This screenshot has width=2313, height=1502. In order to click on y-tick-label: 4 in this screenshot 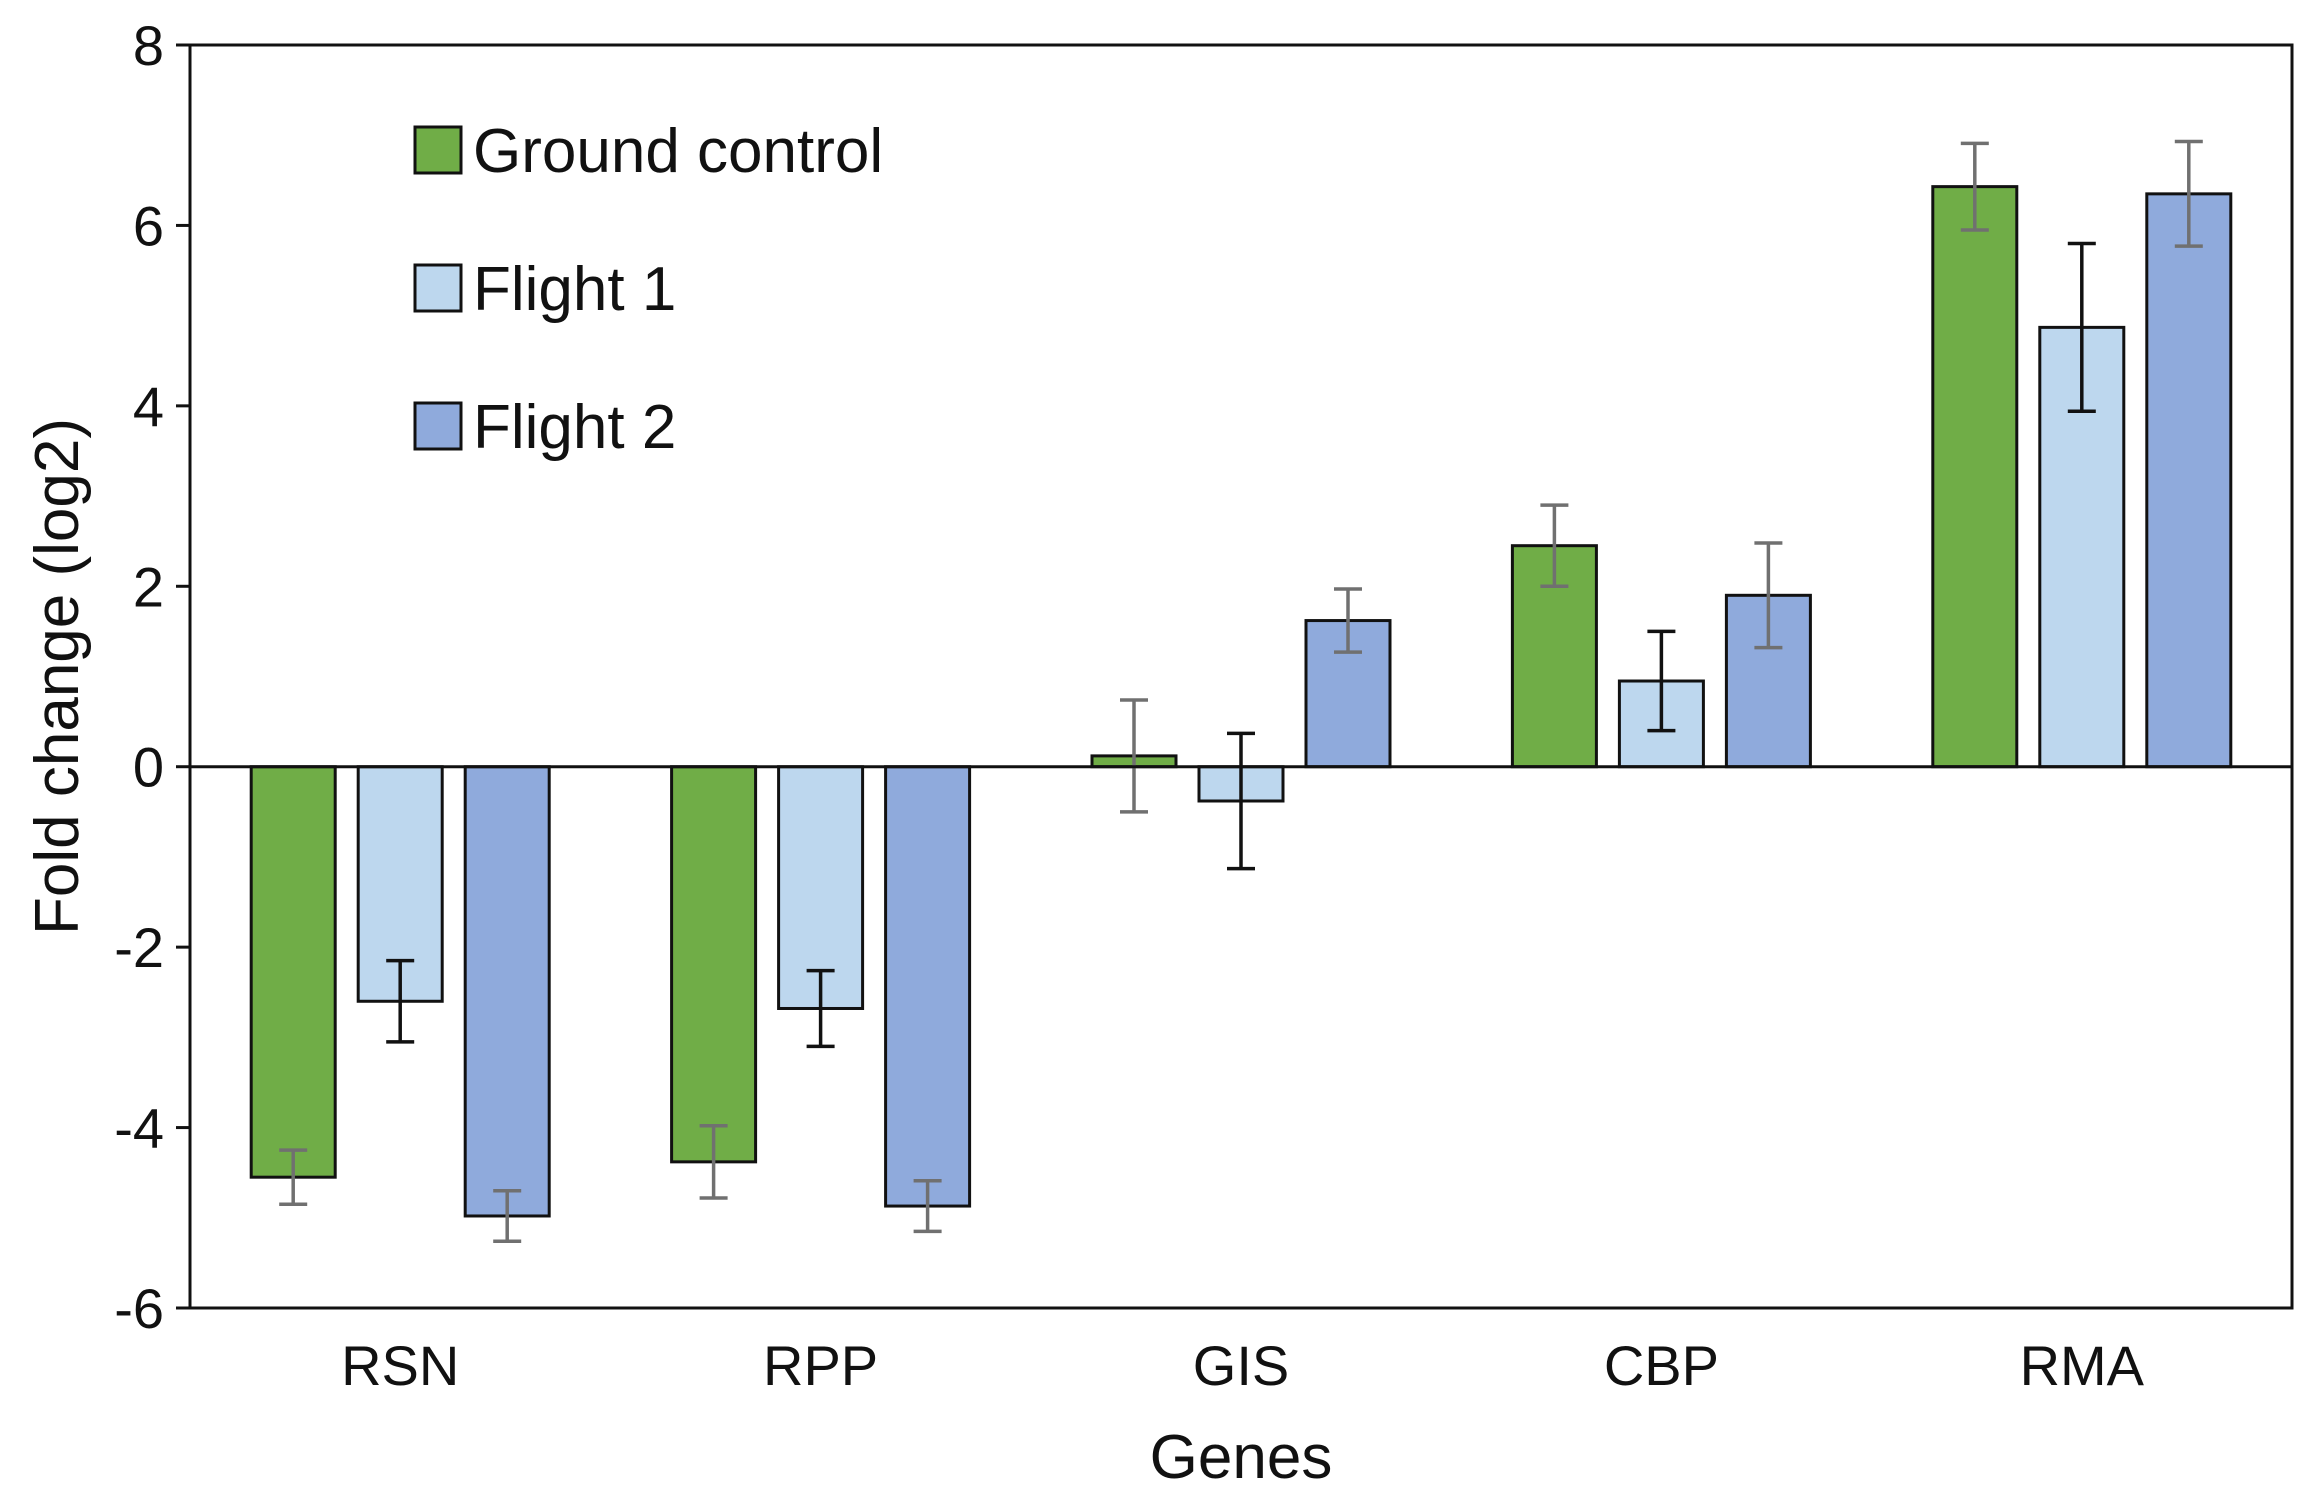, I will do `click(148, 406)`.